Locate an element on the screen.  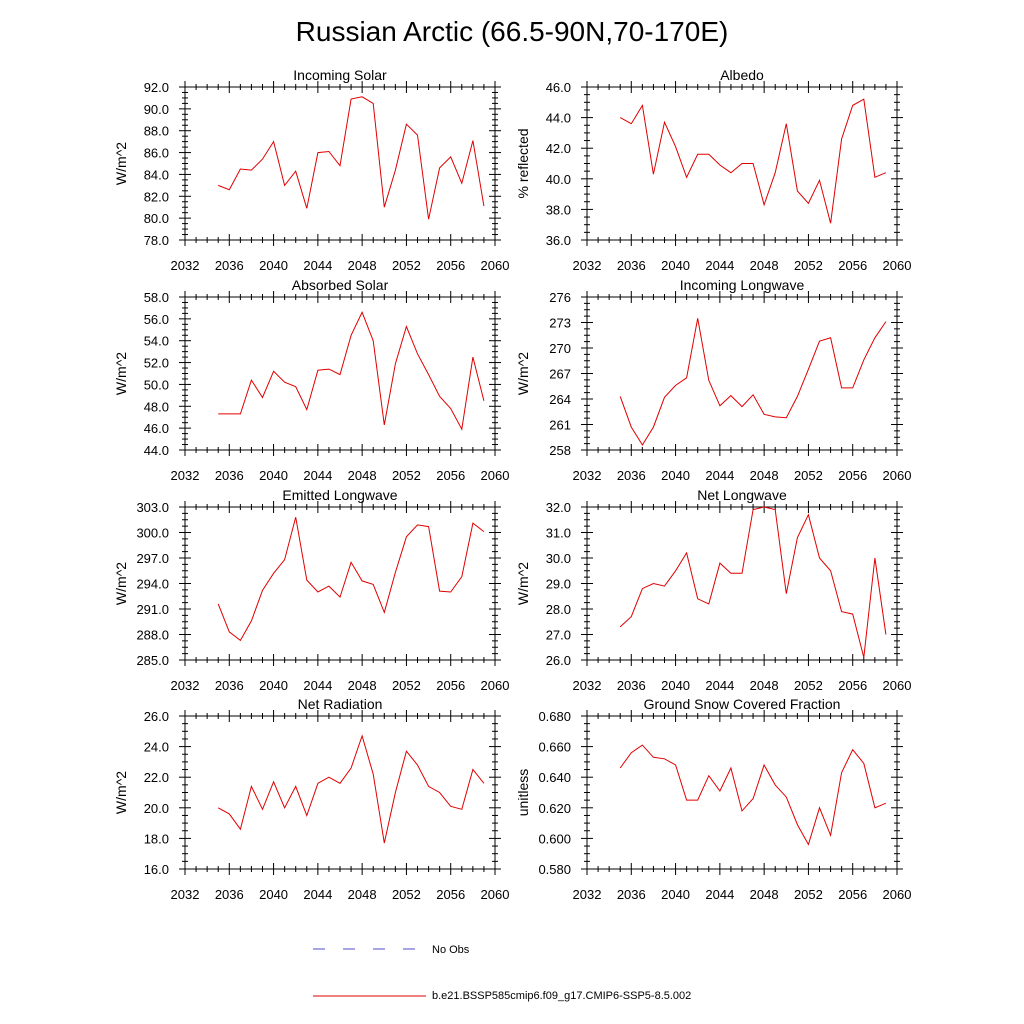
legend-obs-label: No Obs is located at coordinates (451, 950).